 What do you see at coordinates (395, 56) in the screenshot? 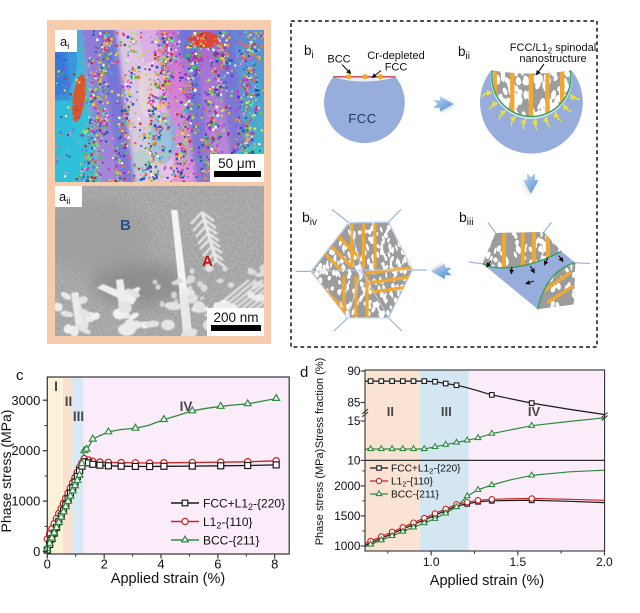
I see `svg-text: Cr-depleted` at bounding box center [395, 56].